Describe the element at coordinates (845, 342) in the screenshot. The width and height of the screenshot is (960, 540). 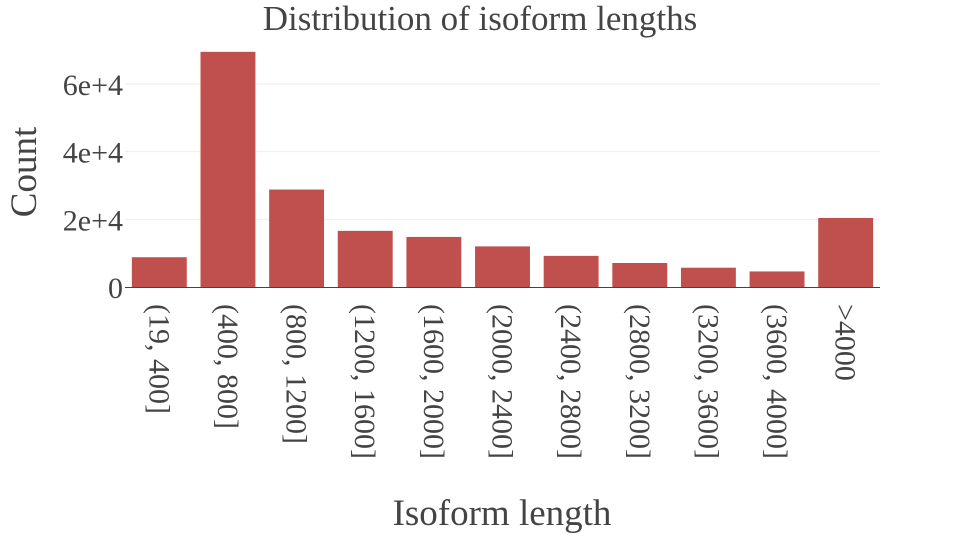
I see `x-tick-label: >4000` at that location.